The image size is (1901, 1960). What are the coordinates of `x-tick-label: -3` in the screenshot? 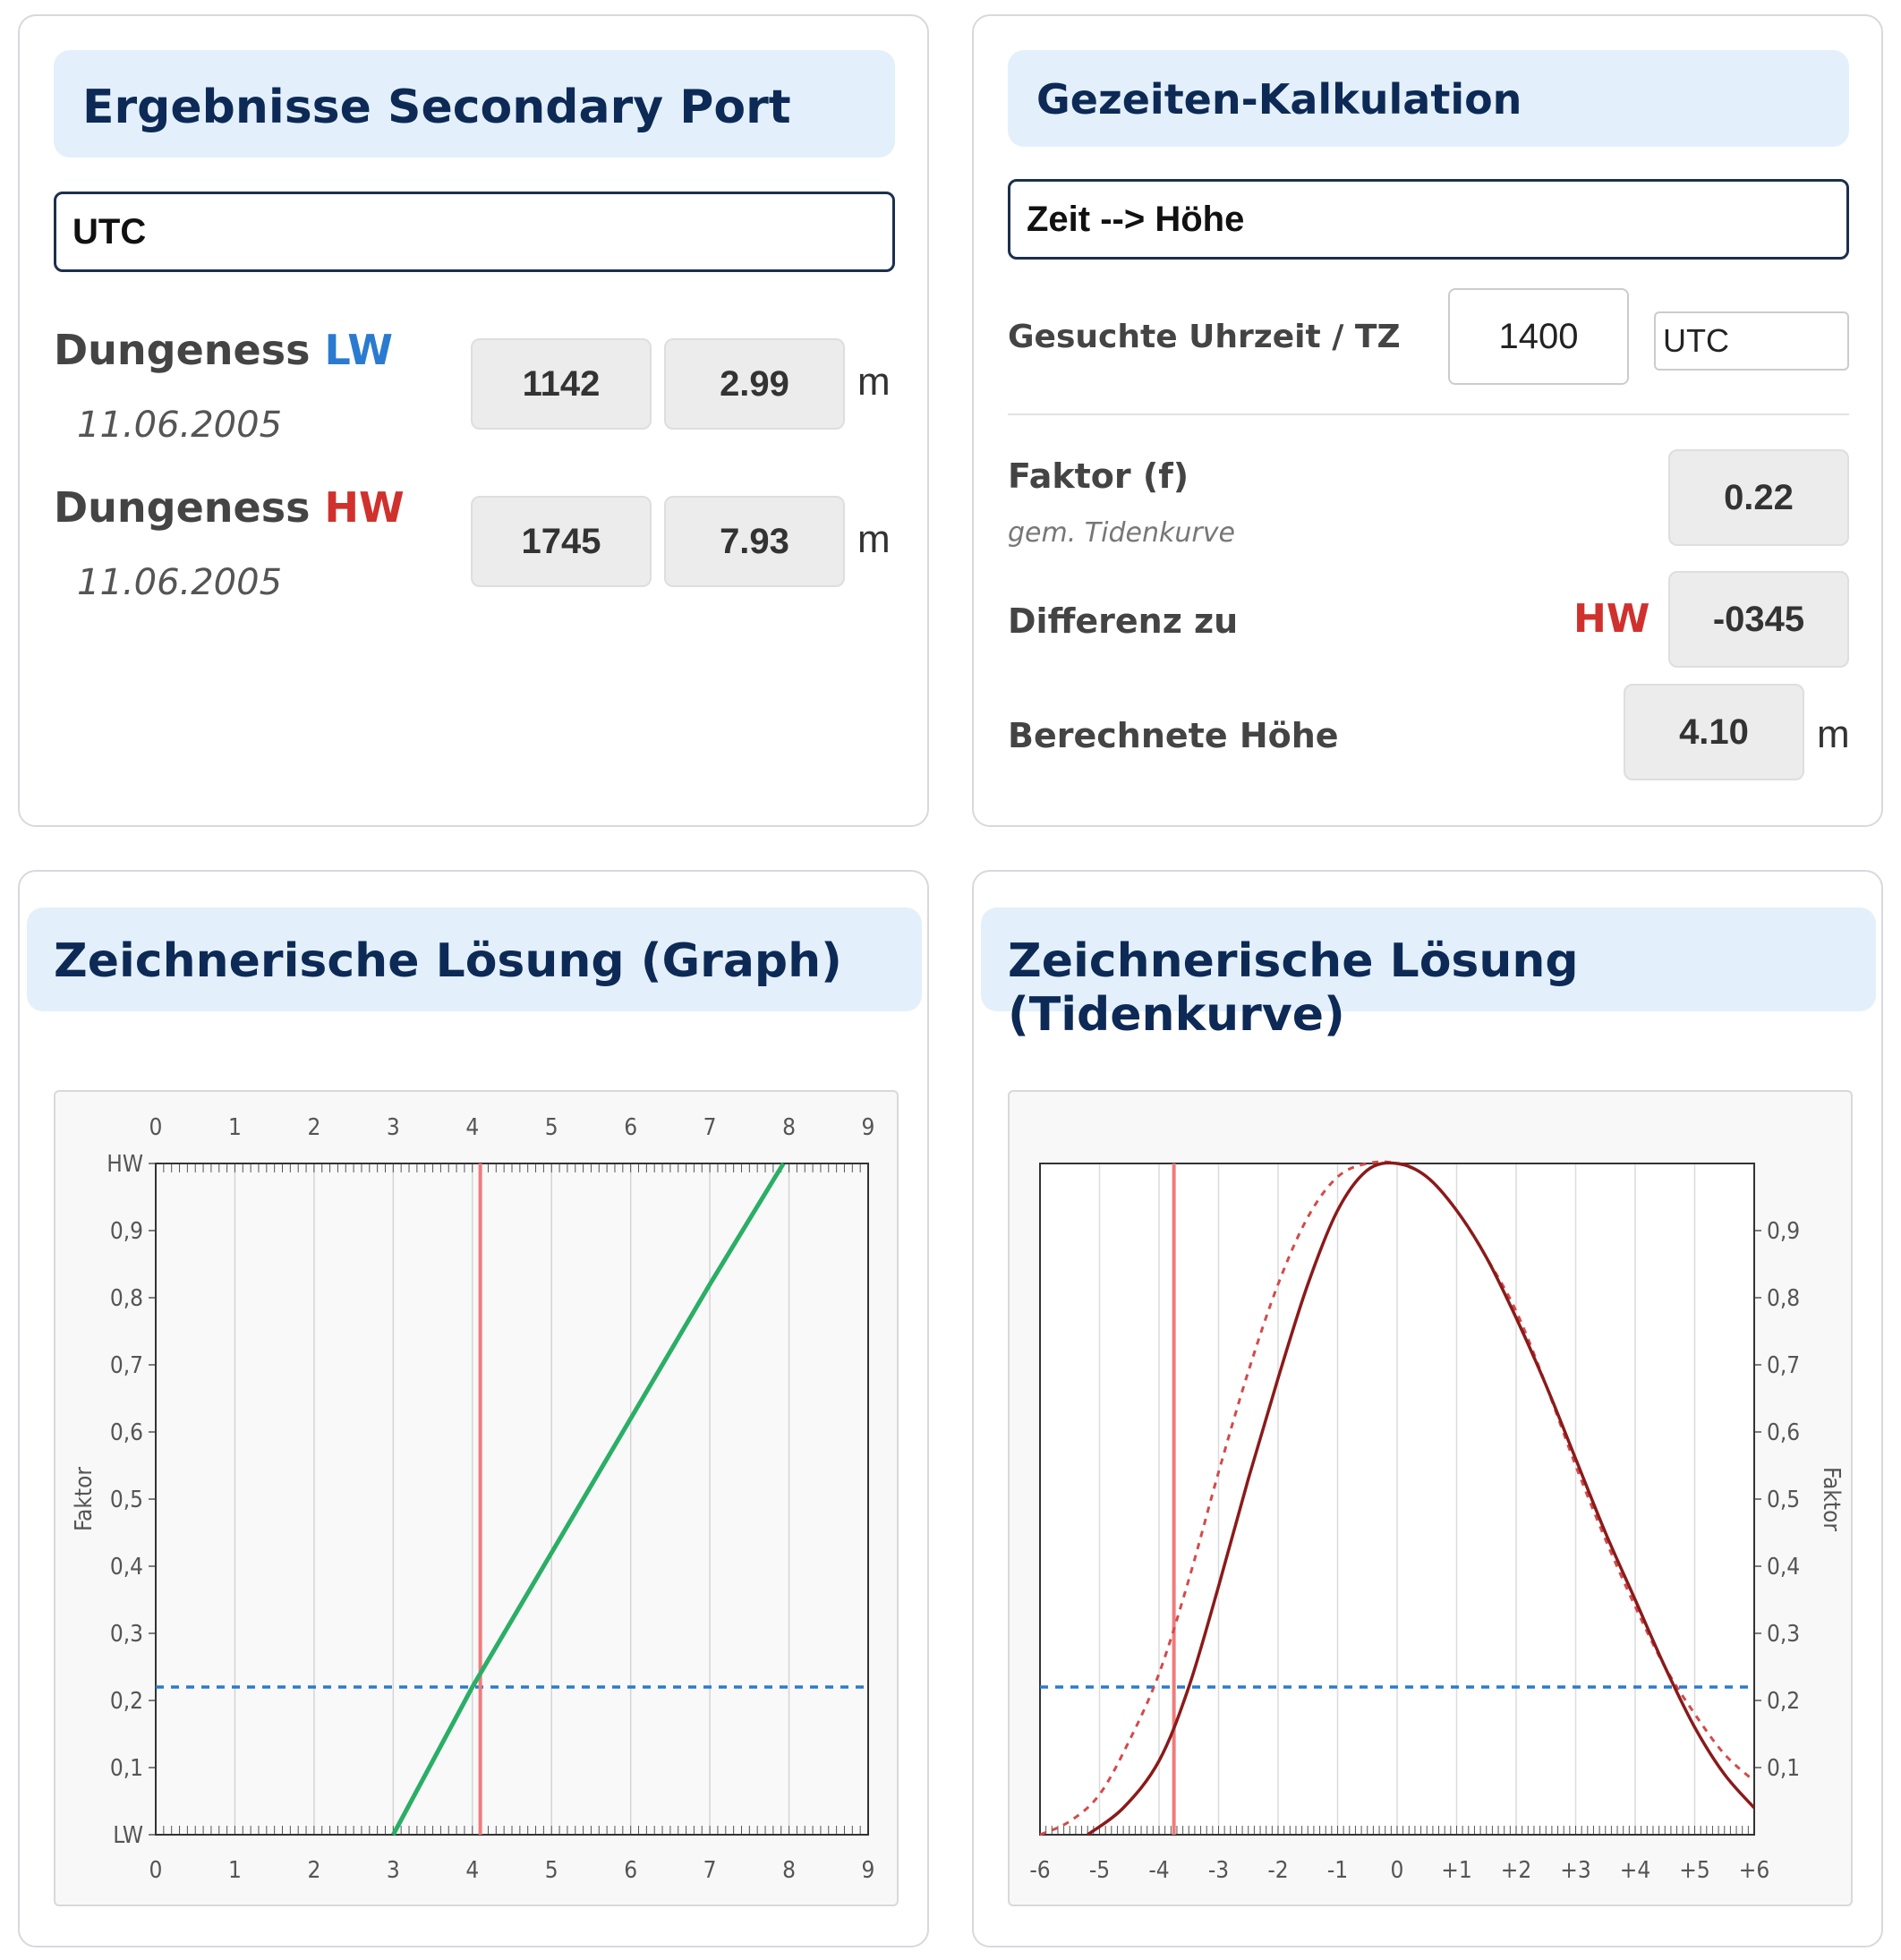 It's located at (1218, 1870).